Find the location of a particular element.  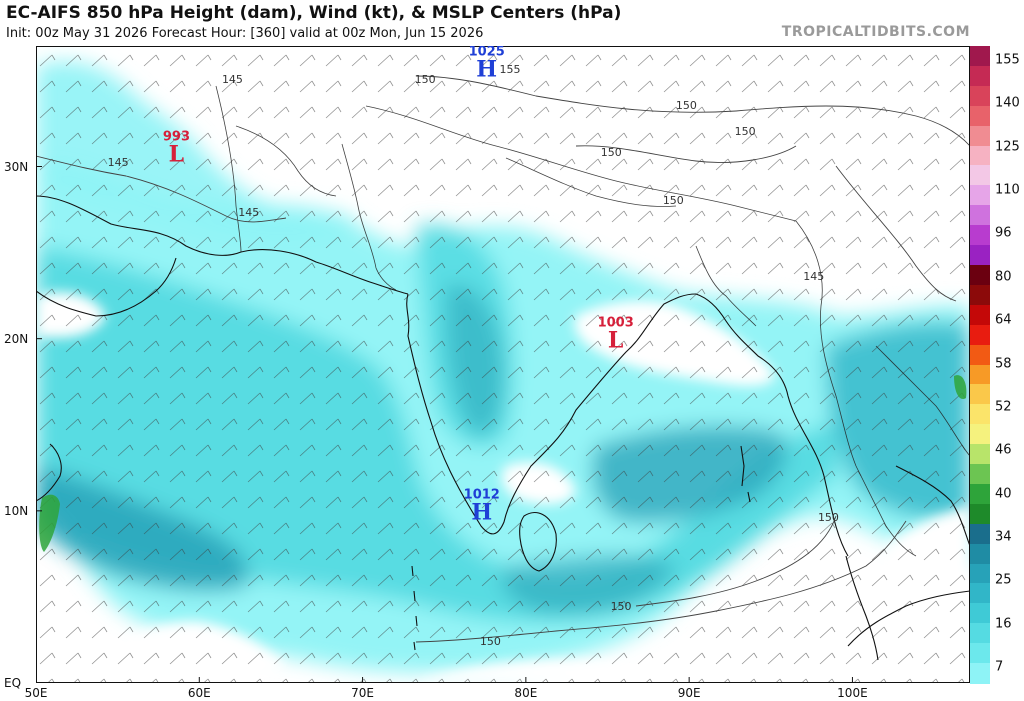

colorbar-label: 7 is located at coordinates (999, 667).